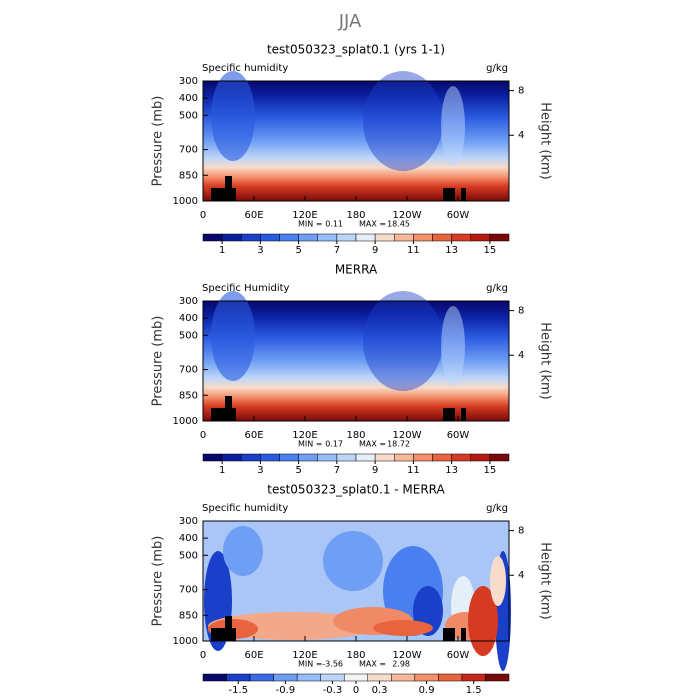 The image size is (700, 700). Describe the element at coordinates (375, 250) in the screenshot. I see `colorbar-label: 9` at that location.